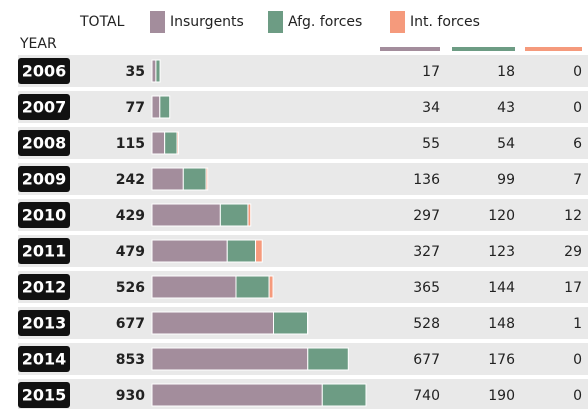 This screenshot has width=588, height=409. Describe the element at coordinates (130, 252) in the screenshot. I see `total-label: 479` at that location.